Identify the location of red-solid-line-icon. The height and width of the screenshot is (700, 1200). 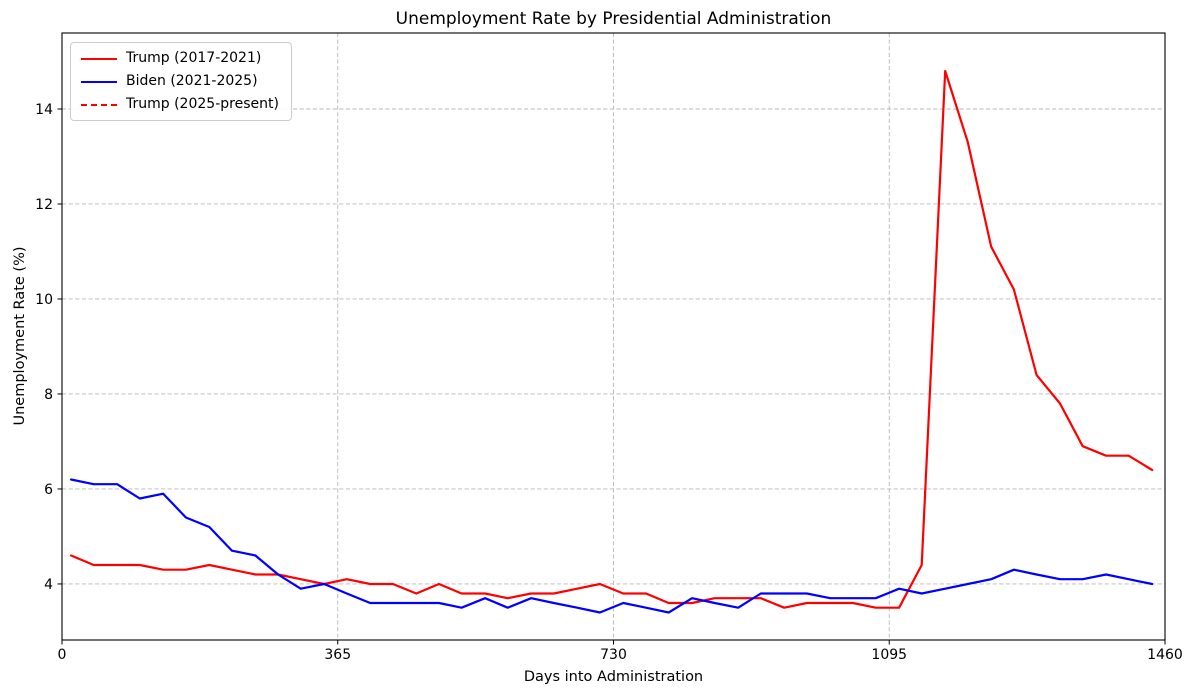
(99, 58).